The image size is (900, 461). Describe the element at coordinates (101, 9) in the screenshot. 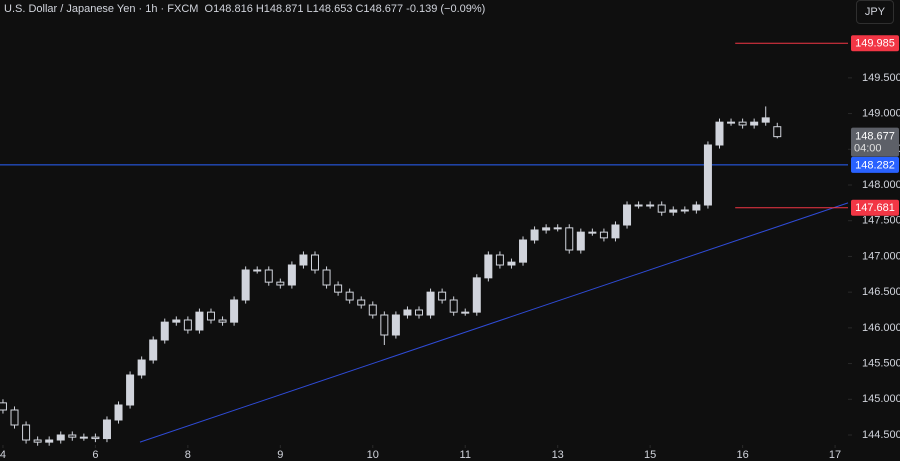

I see `symbol-title: U.S. Dollar / Japanese Yen · 1h · FXCM` at that location.